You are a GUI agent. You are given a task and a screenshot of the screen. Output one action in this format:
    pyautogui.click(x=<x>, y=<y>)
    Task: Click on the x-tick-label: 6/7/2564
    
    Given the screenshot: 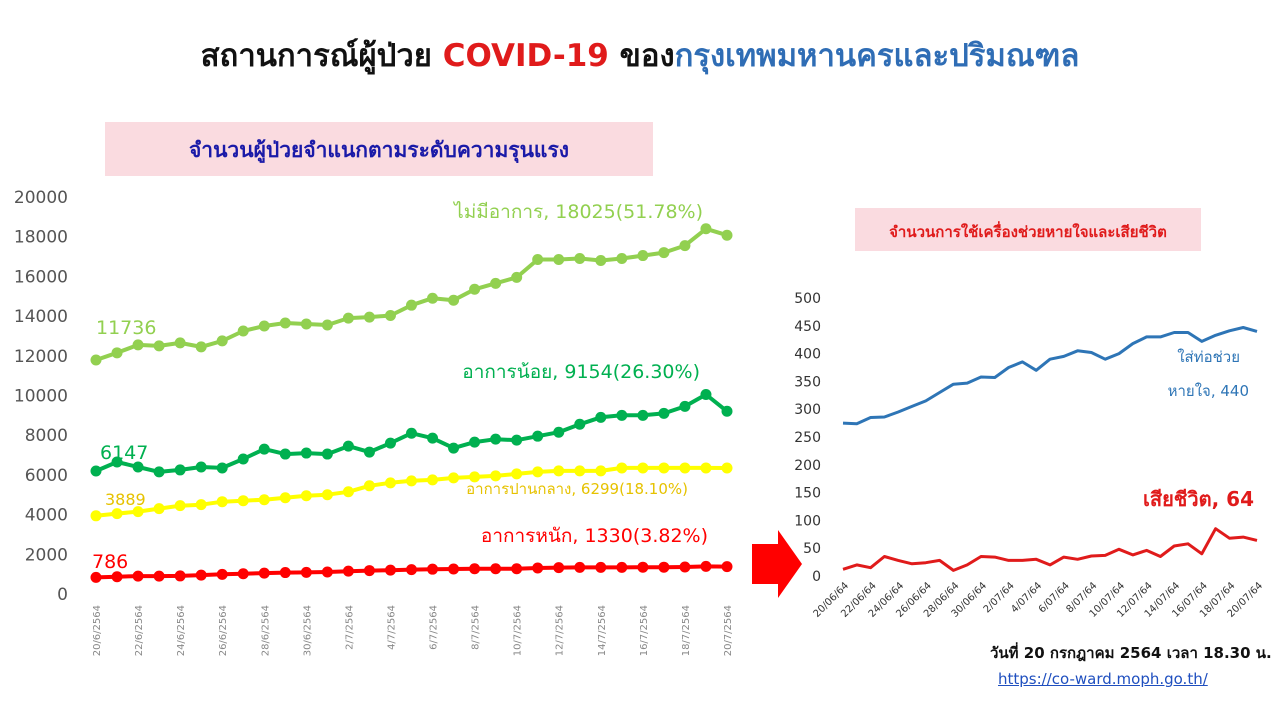 What is the action you would take?
    pyautogui.click(x=434, y=627)
    